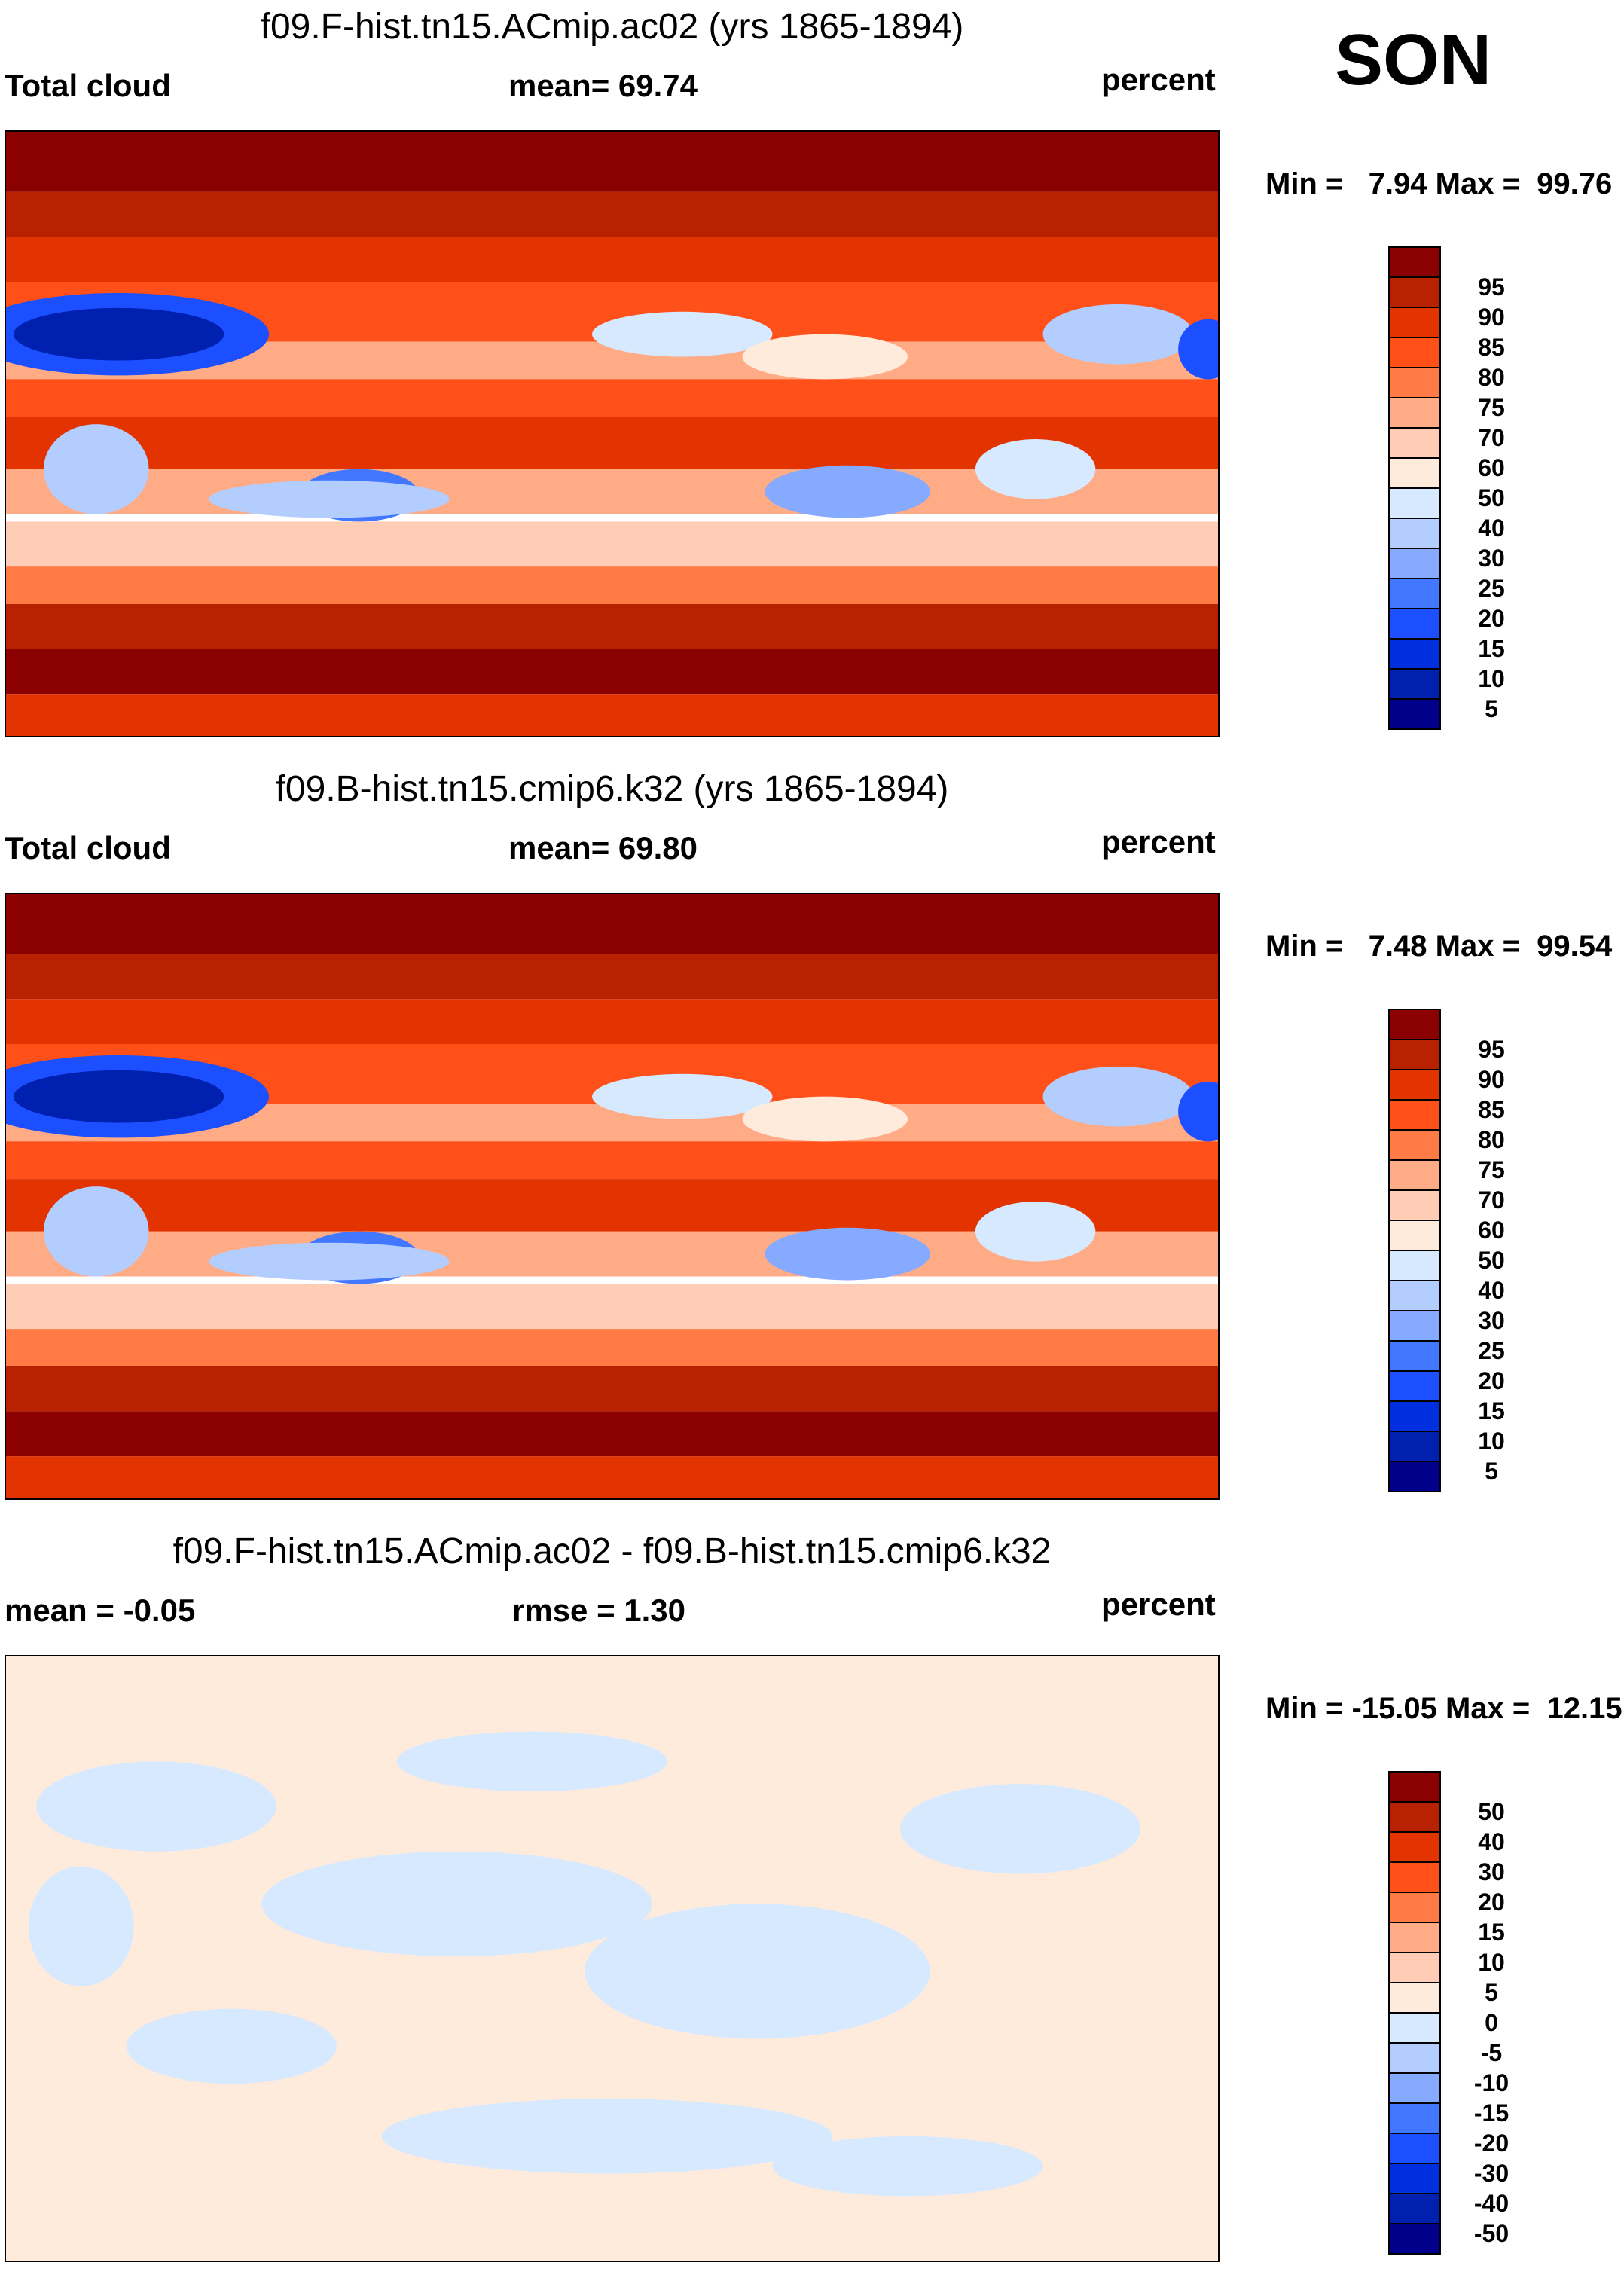 This screenshot has width=1624, height=2287. What do you see at coordinates (1492, 2023) in the screenshot?
I see `colorbar-tick-label: 0` at bounding box center [1492, 2023].